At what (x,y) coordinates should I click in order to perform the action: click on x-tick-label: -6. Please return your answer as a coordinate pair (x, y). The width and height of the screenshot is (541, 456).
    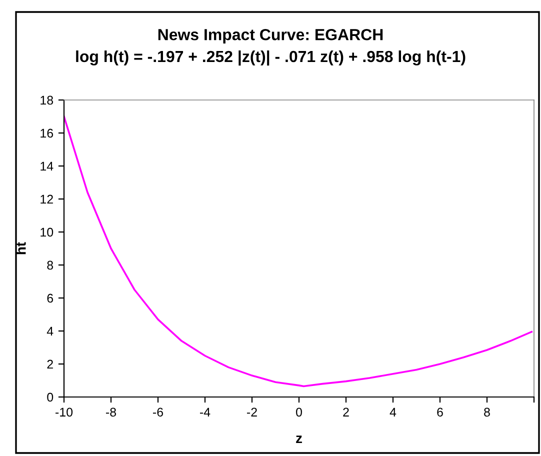
    Looking at the image, I should click on (158, 412).